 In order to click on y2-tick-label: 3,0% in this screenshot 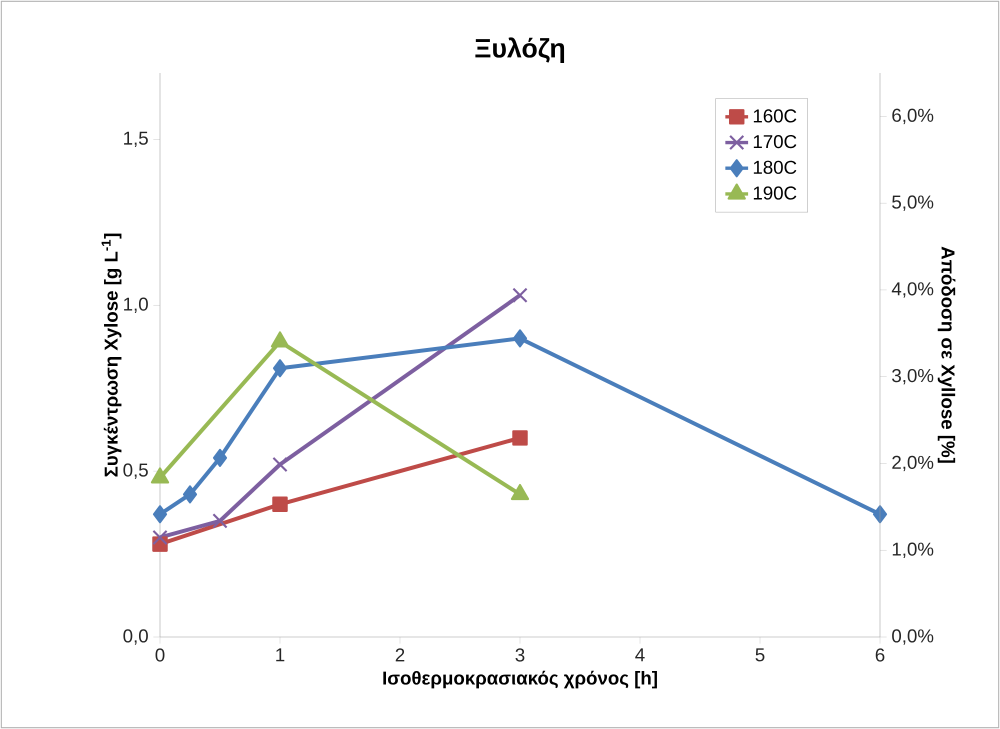, I will do `click(913, 376)`.